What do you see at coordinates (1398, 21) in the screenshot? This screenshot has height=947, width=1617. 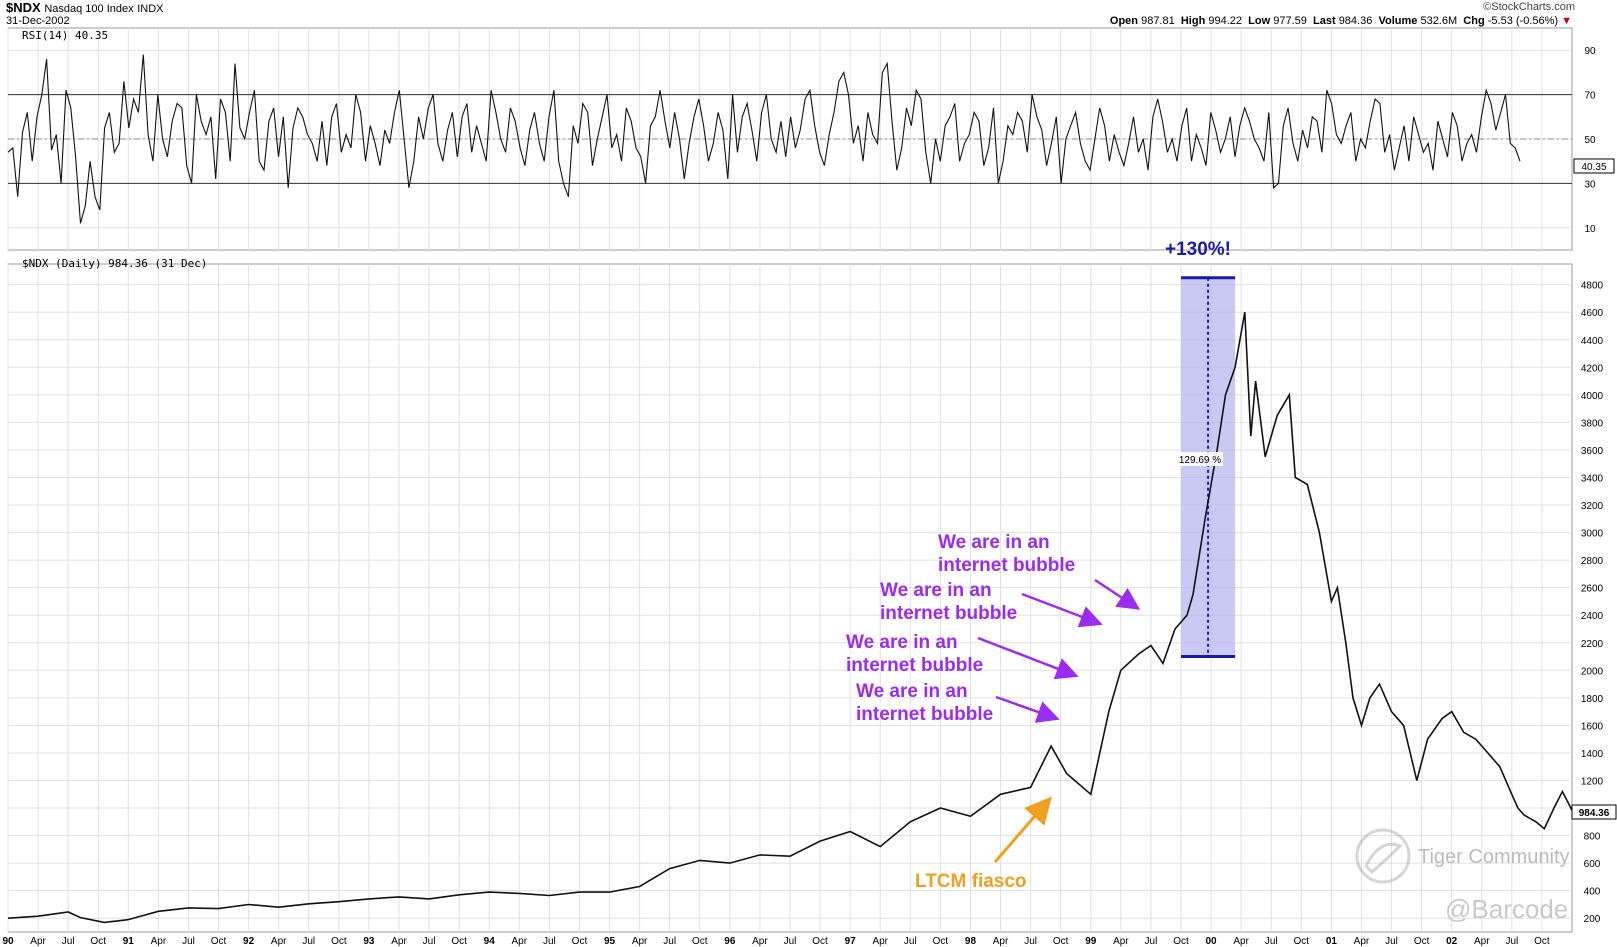 I see `volume-label: Volume` at bounding box center [1398, 21].